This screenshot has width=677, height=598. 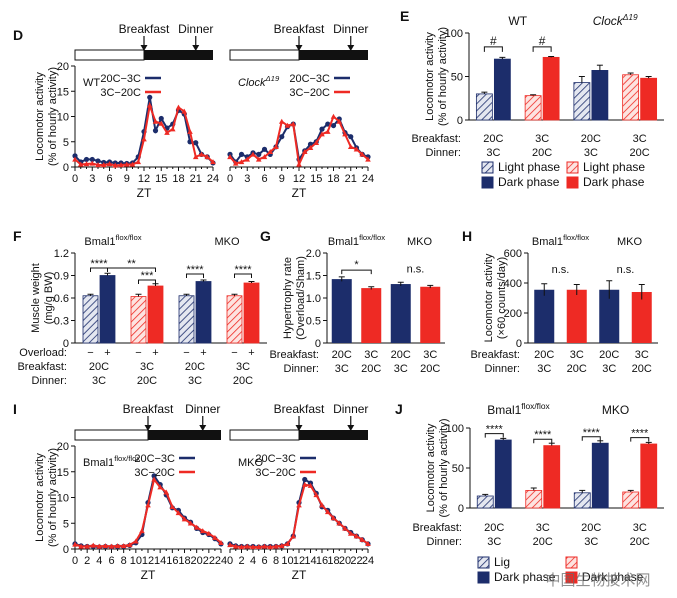 I want to click on legend-series-label: 3C−20C, so click(x=309, y=93).